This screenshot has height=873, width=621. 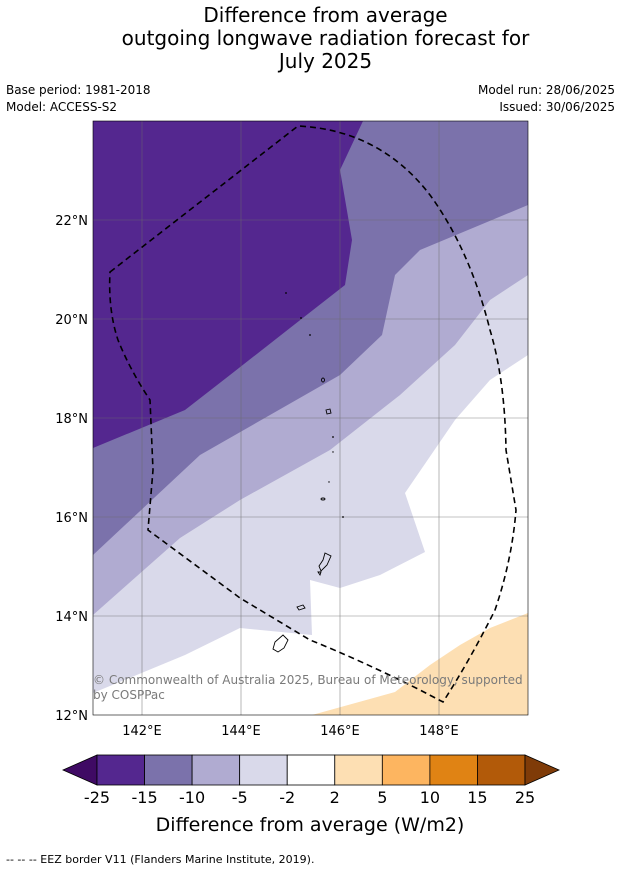 I want to click on colorbar-extend-high, so click(x=542, y=770).